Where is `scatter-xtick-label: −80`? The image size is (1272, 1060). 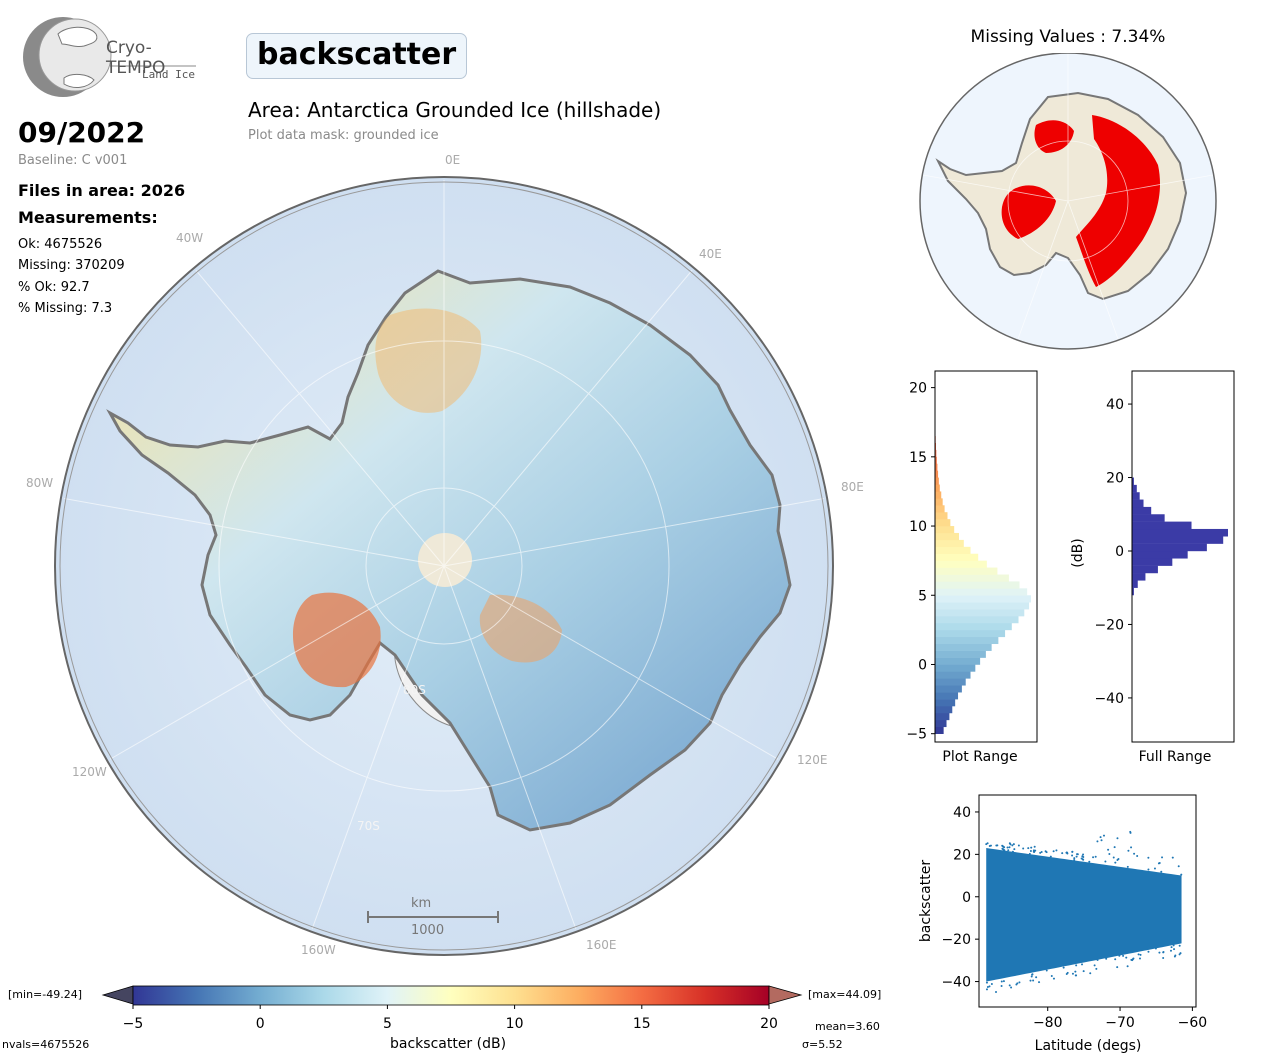
scatter-xtick-label: −80 is located at coordinates (1048, 1023).